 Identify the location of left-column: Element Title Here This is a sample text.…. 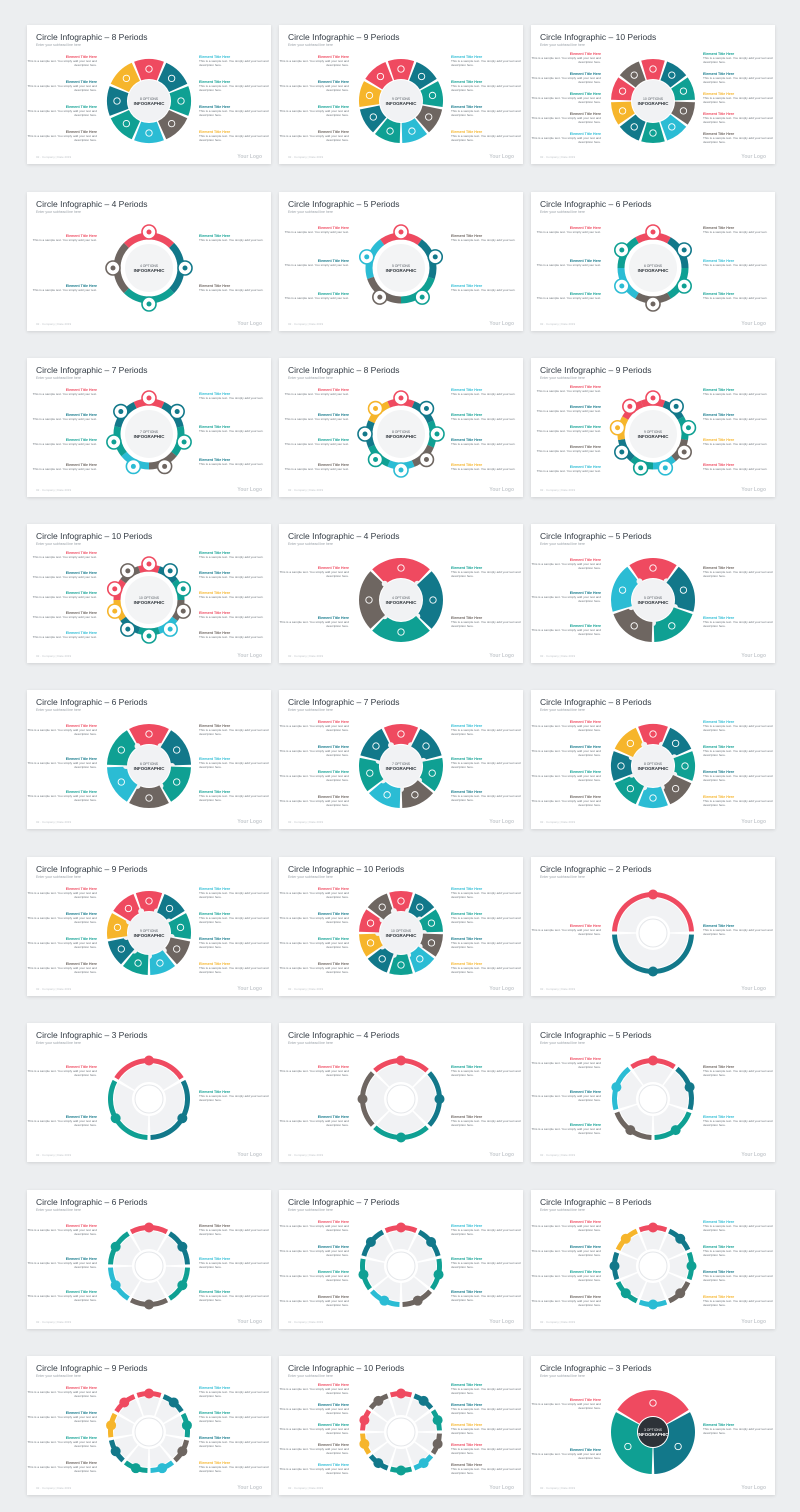
(315, 933).